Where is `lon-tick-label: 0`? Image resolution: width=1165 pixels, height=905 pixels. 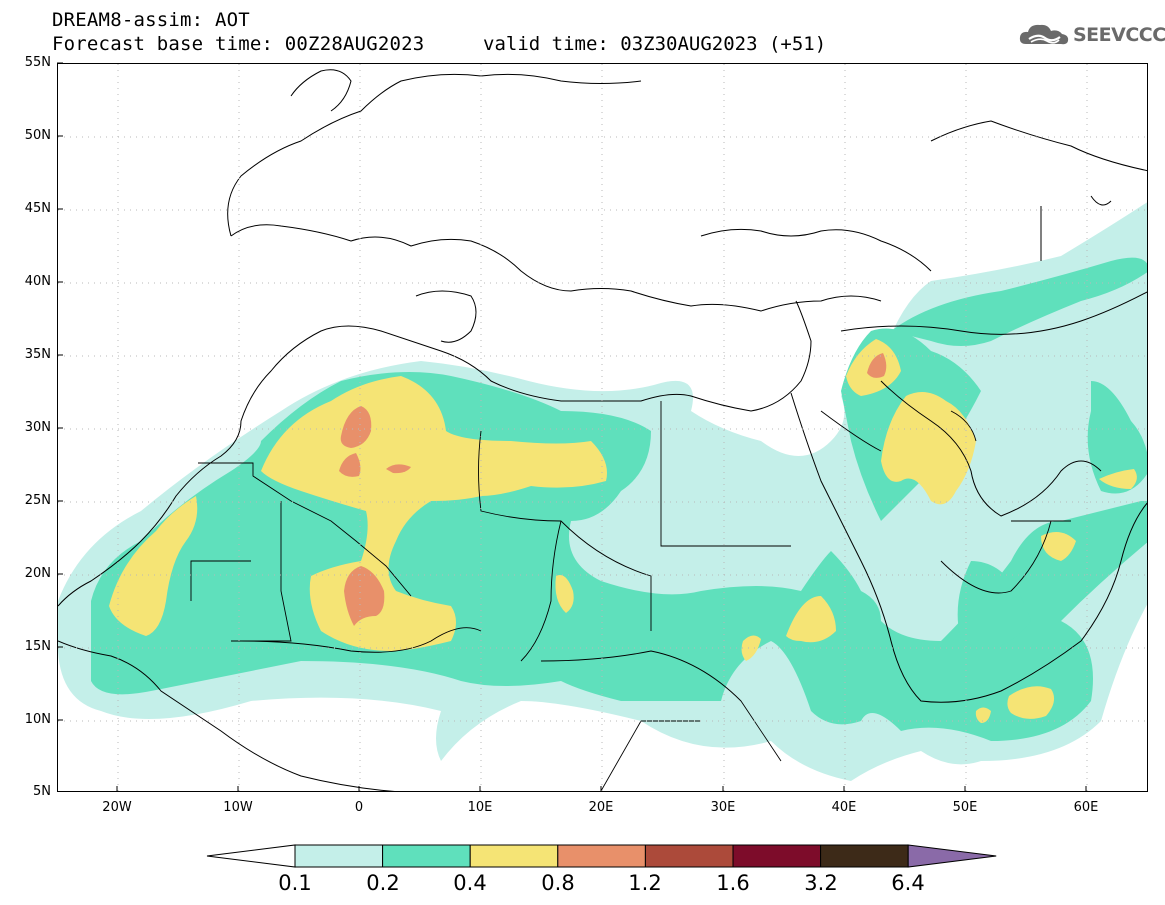
lon-tick-label: 0 is located at coordinates (359, 807).